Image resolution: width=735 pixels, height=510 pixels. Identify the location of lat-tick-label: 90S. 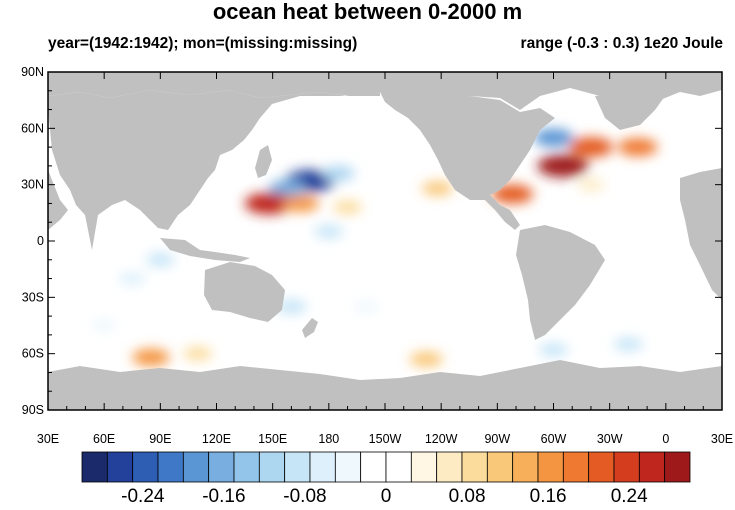
(33, 410).